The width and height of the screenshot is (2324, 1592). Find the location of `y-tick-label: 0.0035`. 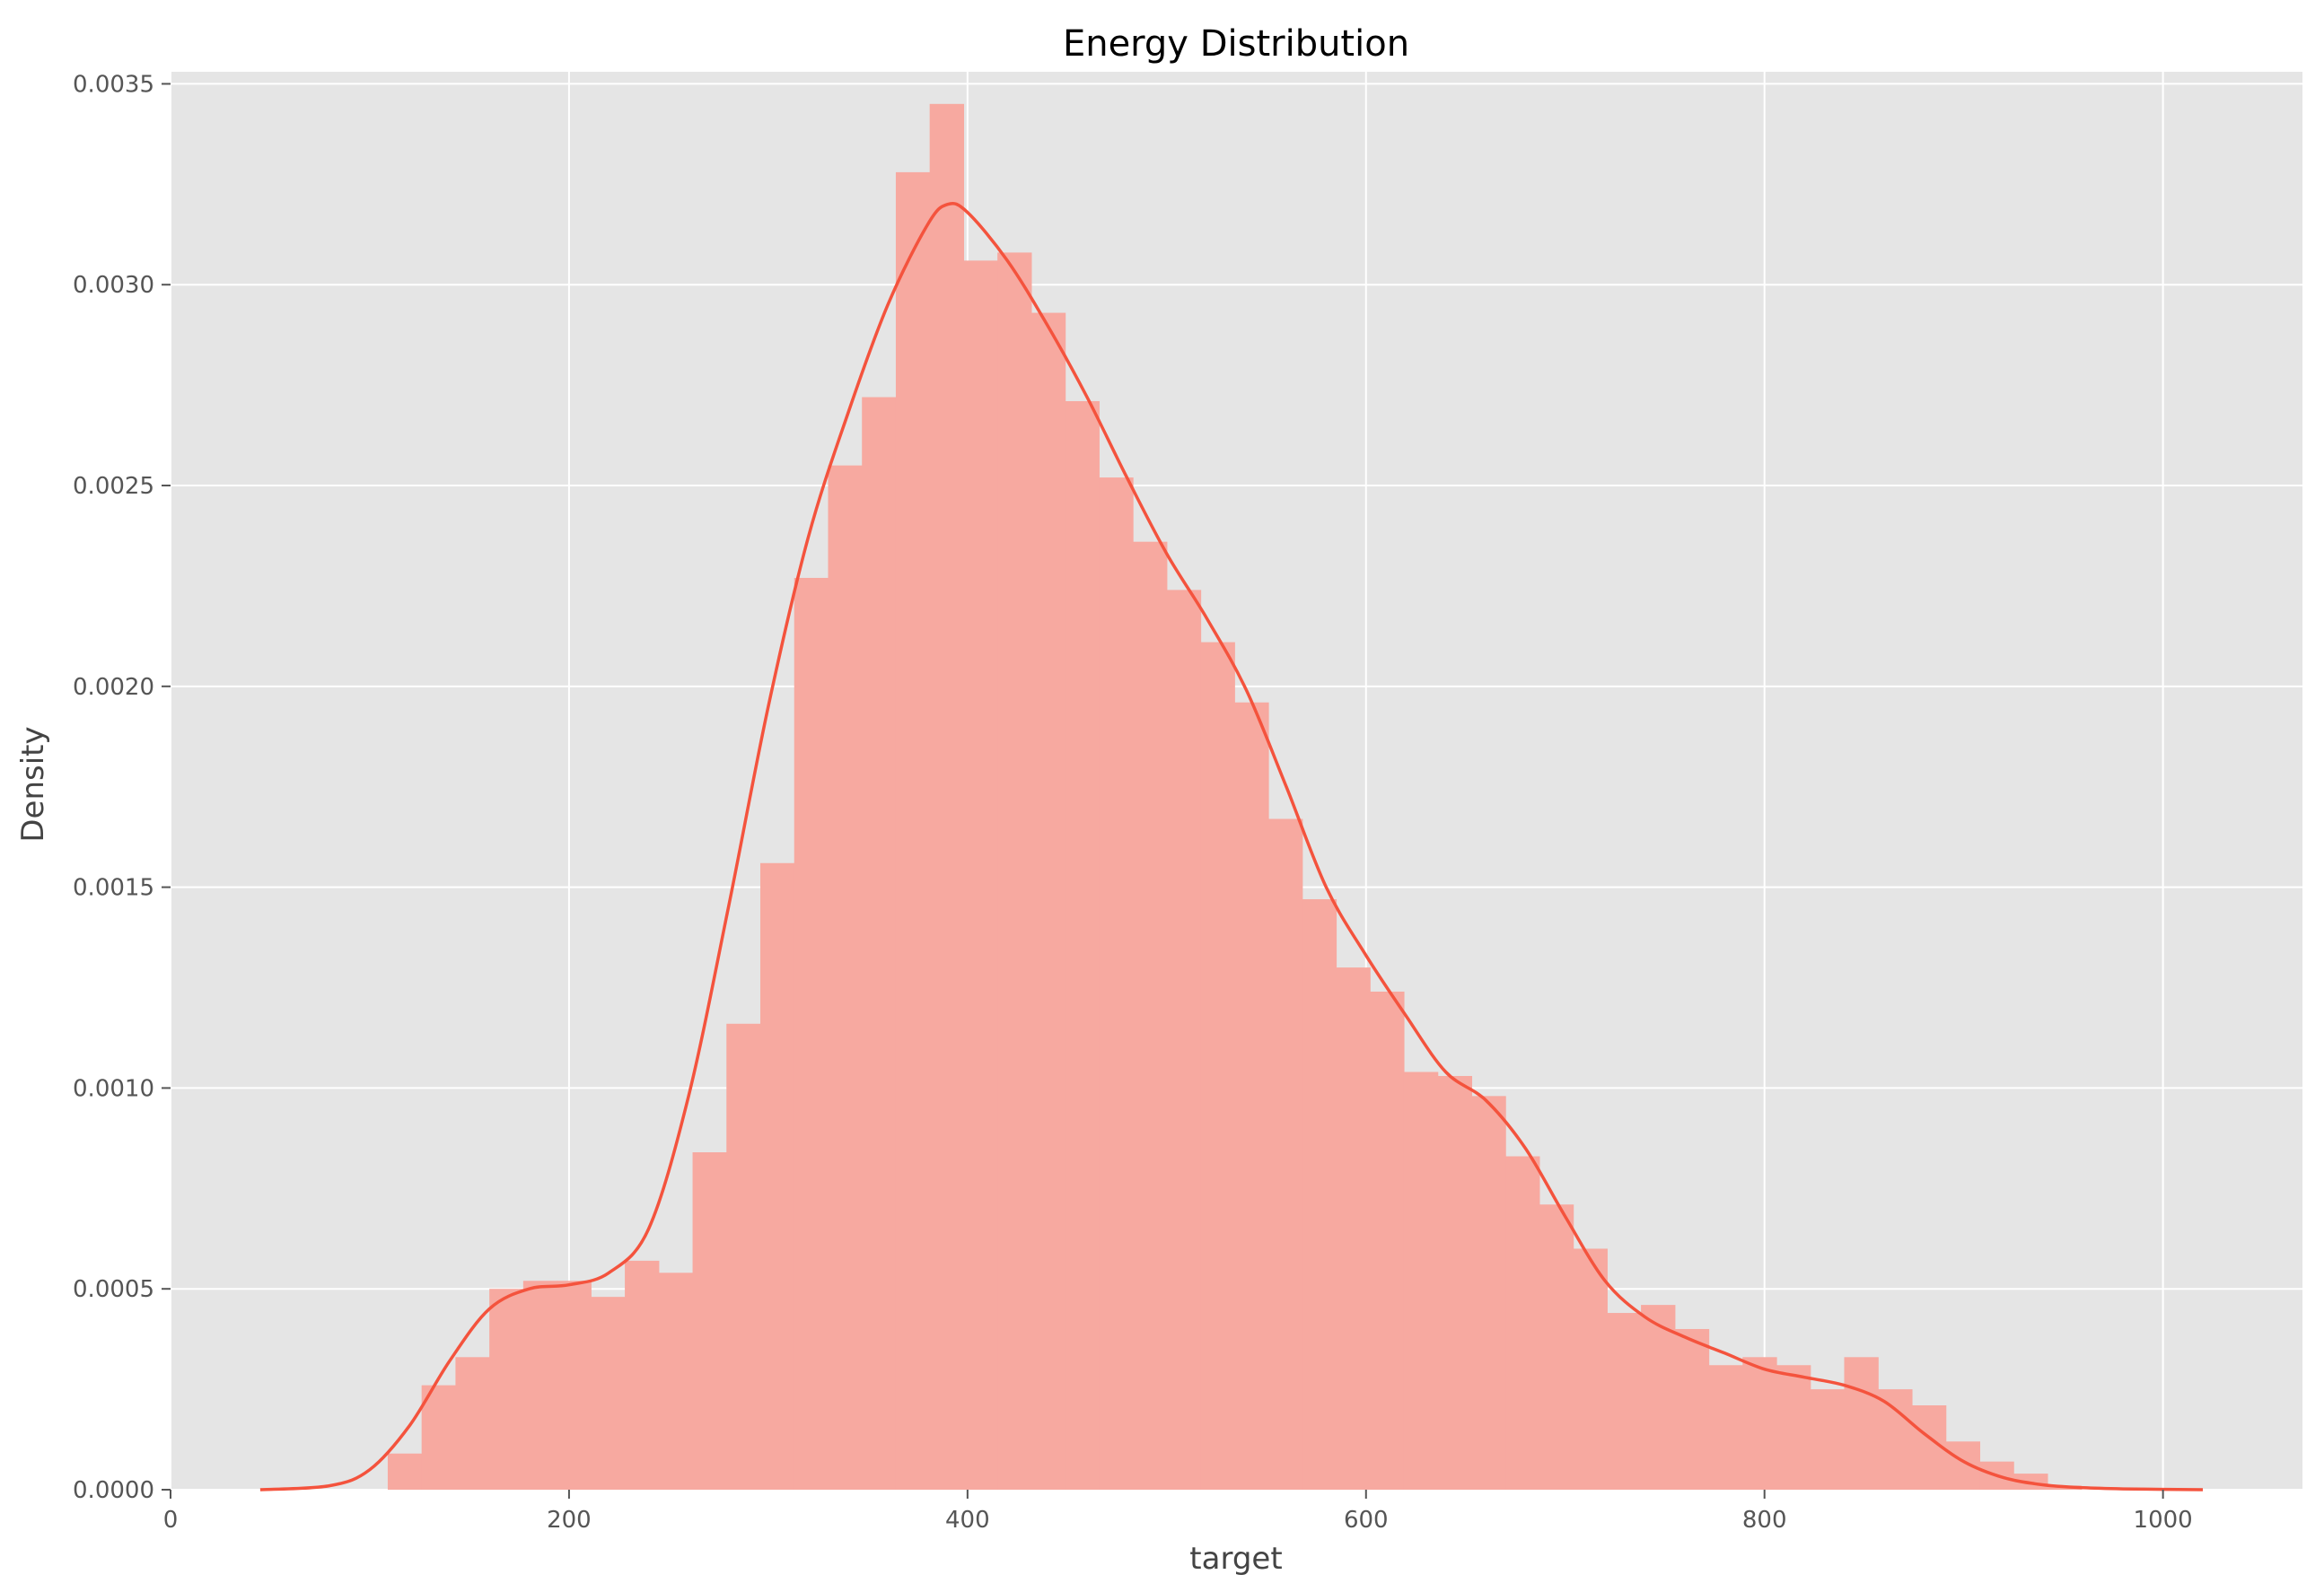

y-tick-label: 0.0035 is located at coordinates (113, 84).